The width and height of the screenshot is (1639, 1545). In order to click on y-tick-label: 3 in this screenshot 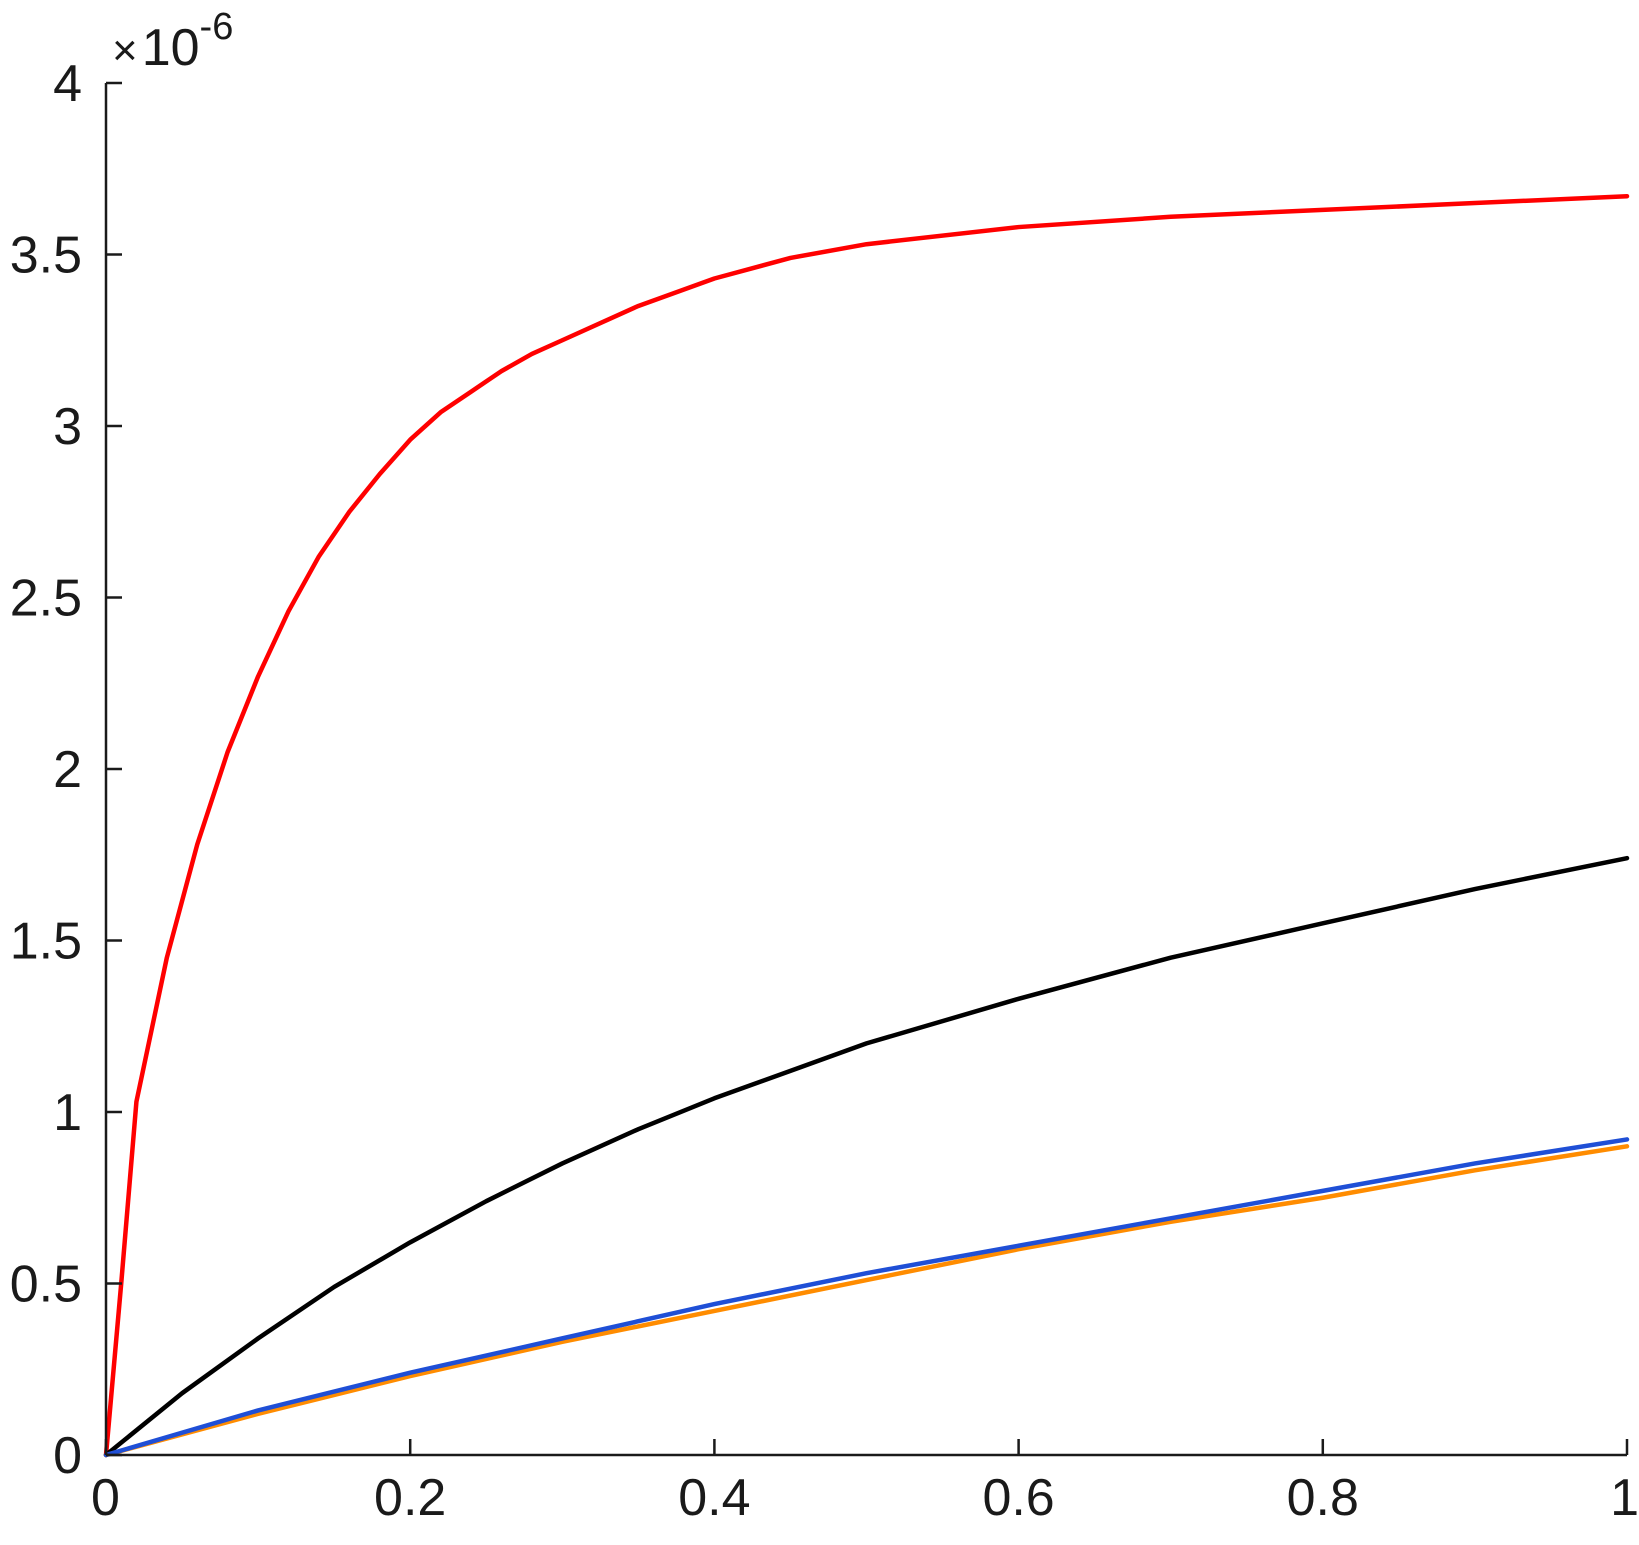, I will do `click(67, 427)`.